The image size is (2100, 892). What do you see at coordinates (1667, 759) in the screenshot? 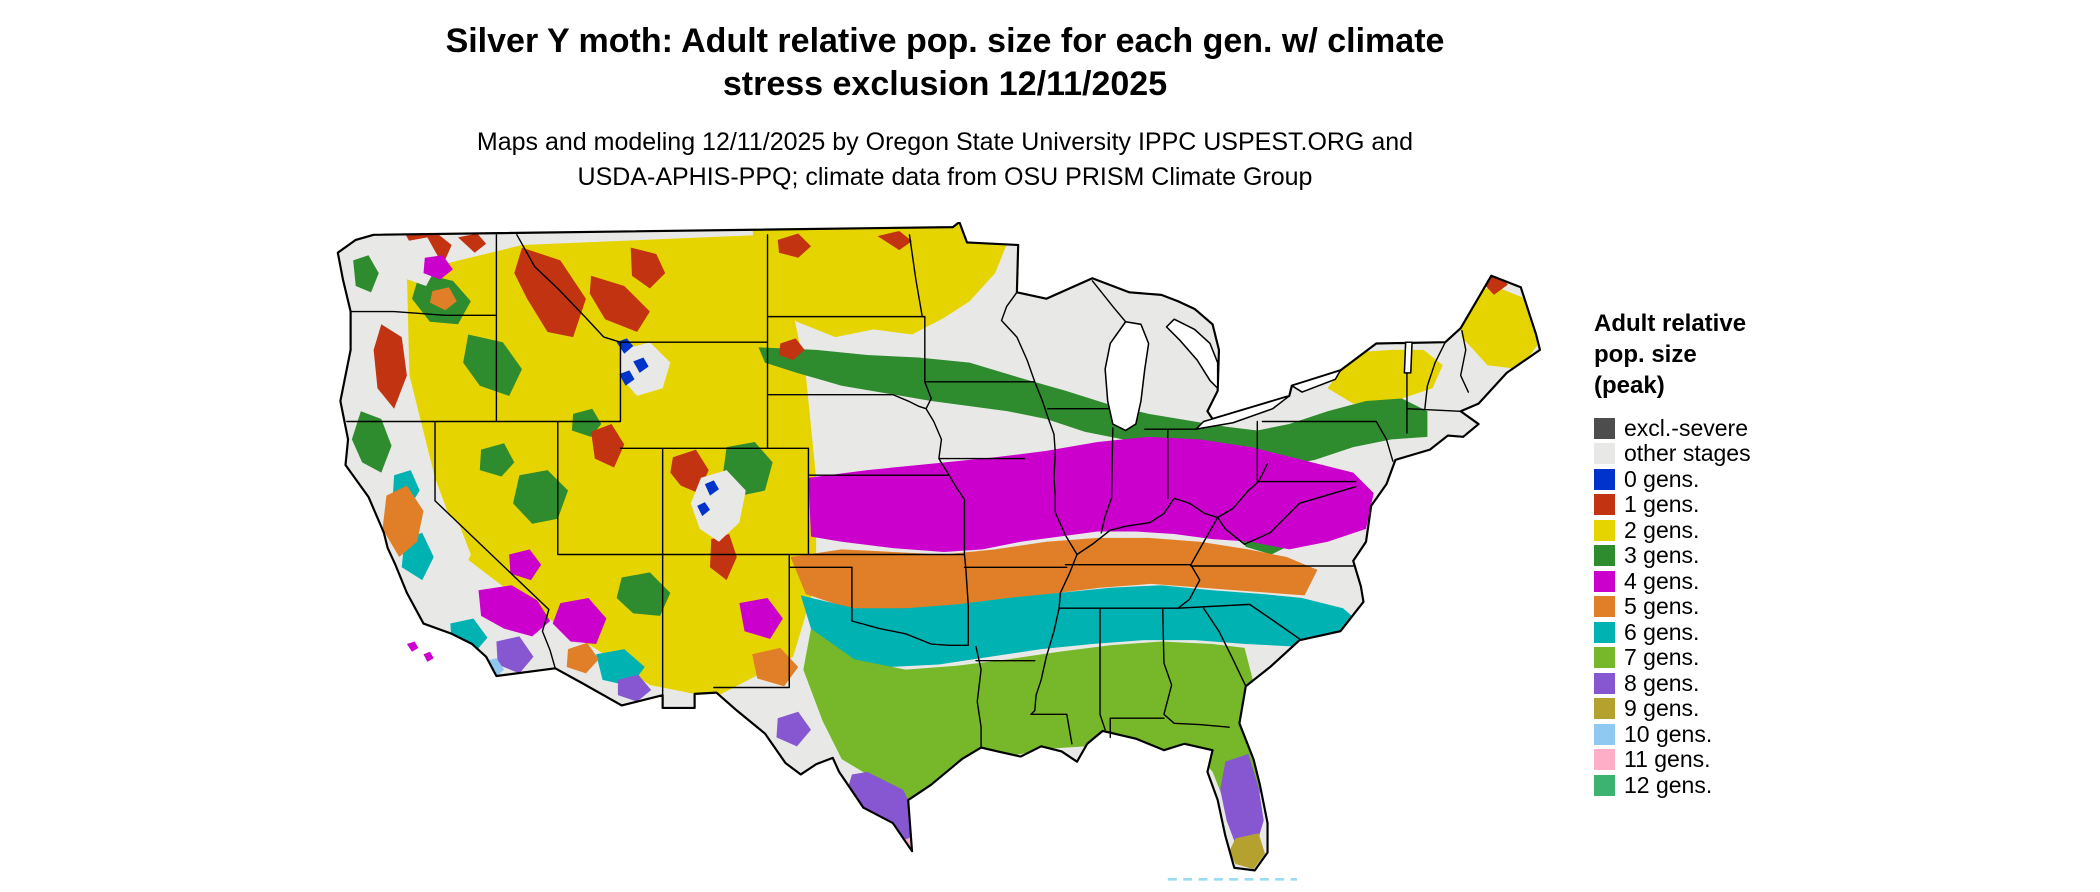
I see `legend-label-11: 11 gens.` at bounding box center [1667, 759].